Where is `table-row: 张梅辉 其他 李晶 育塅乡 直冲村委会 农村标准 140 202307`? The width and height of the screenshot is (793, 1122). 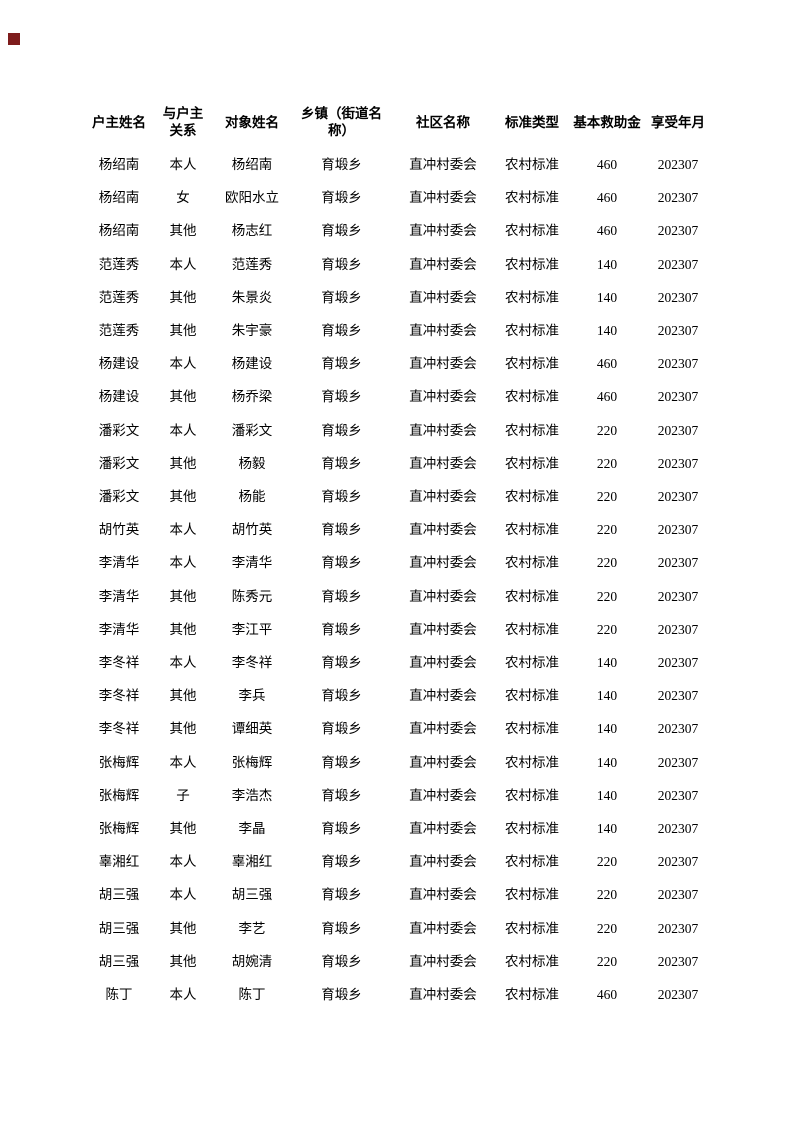
table-row: 张梅辉 其他 李晶 育塅乡 直冲村委会 农村标准 140 202307 is located at coordinates (399, 828).